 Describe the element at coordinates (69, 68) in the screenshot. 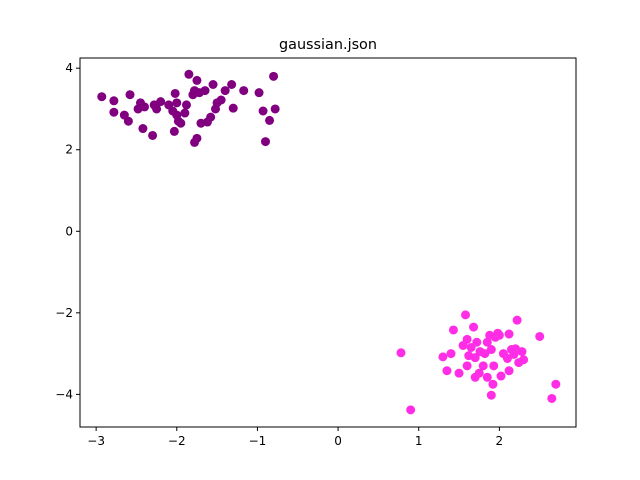

I see `y-tick-label: 4` at that location.